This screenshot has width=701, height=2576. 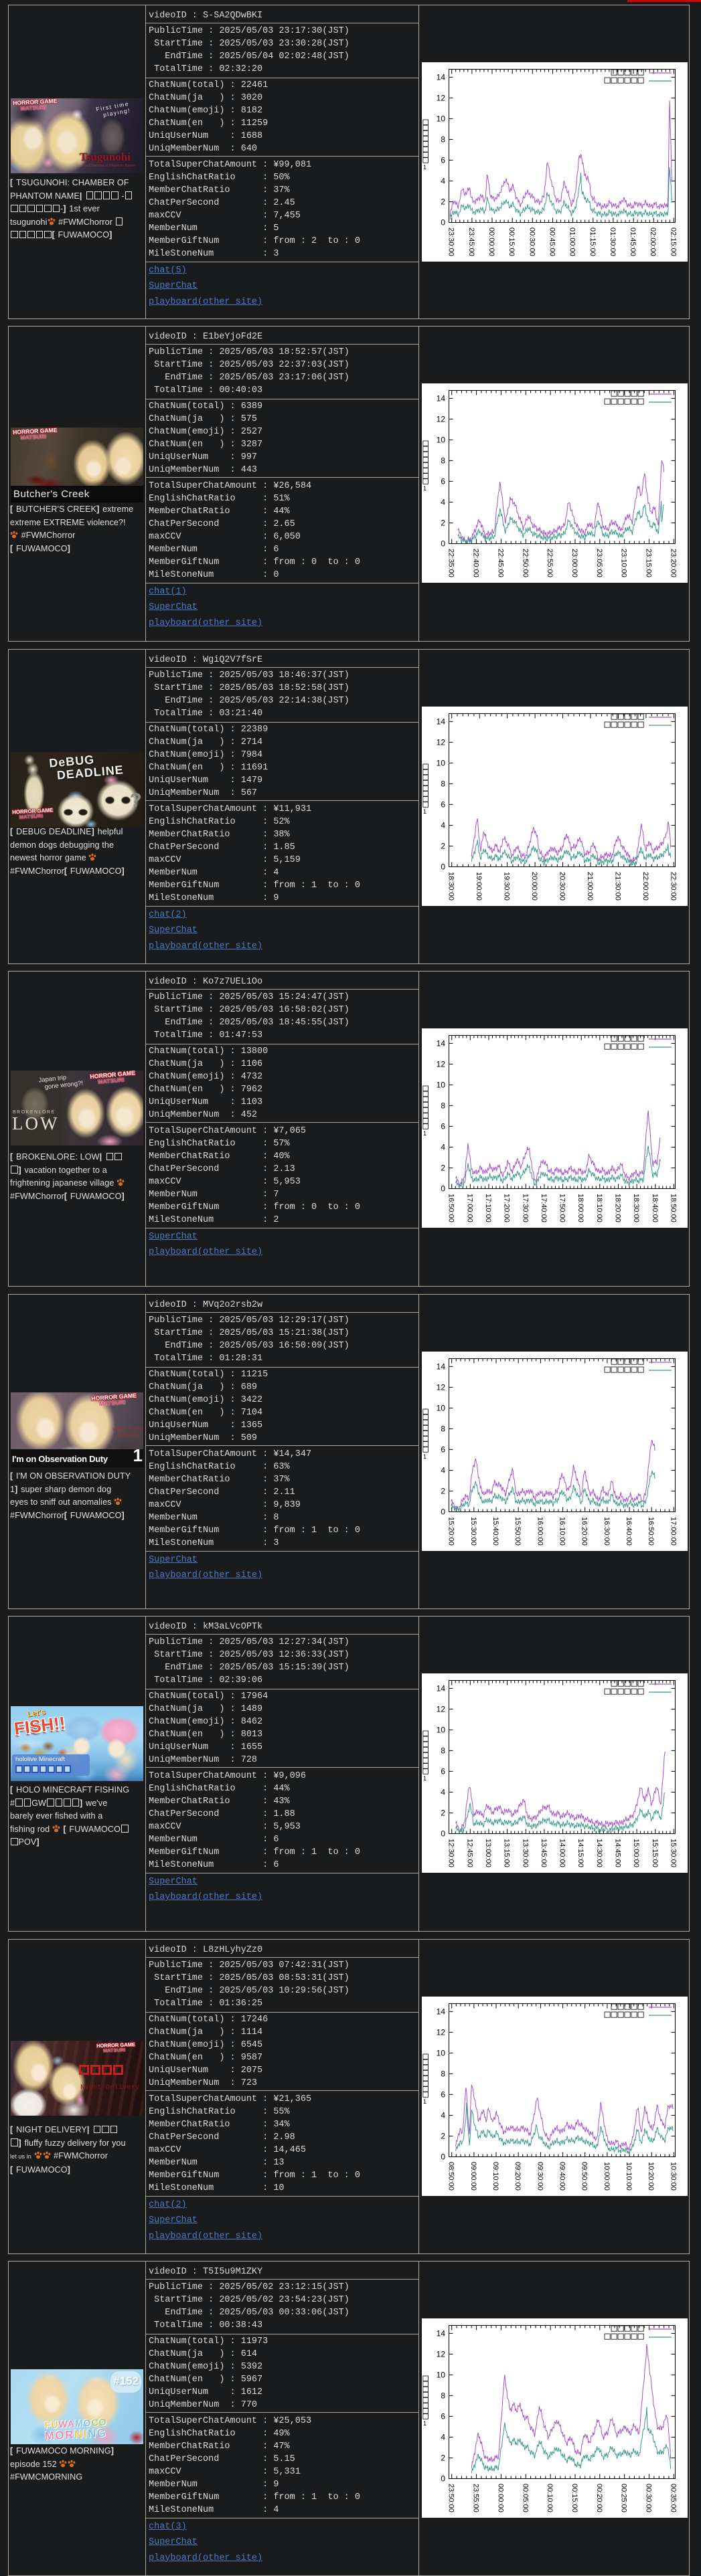 What do you see at coordinates (451, 887) in the screenshot?
I see `svg-text: 18:30:00` at bounding box center [451, 887].